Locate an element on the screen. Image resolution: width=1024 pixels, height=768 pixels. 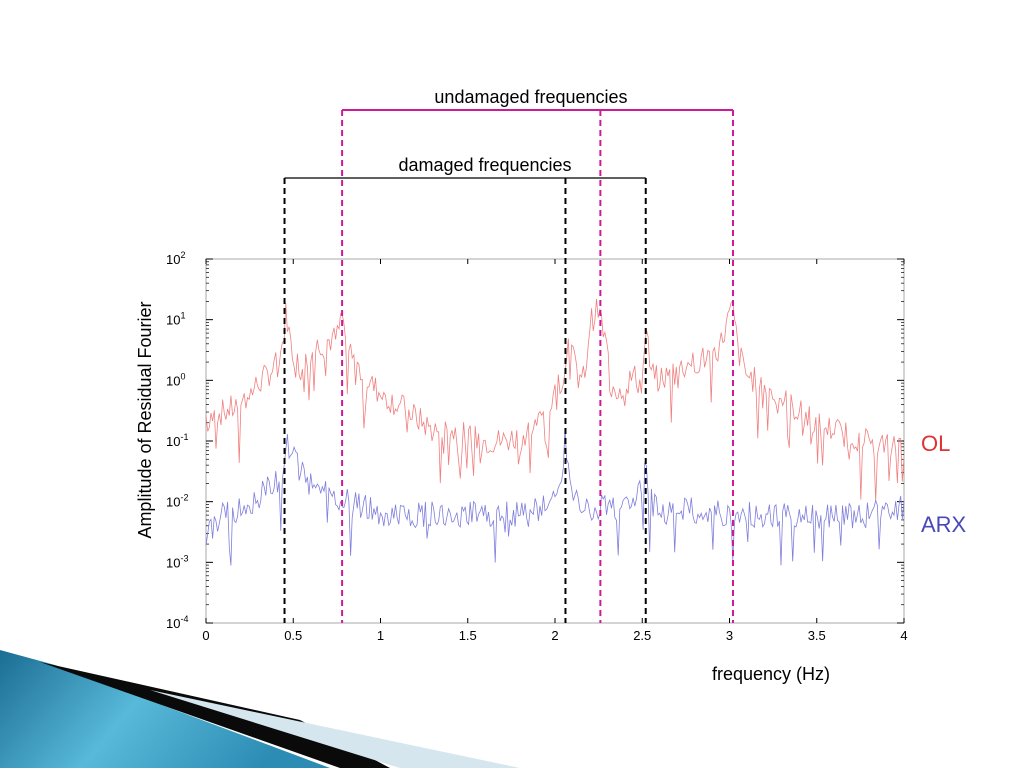
y-axis-title: Amplitude of Residual Fourier is located at coordinates (145, 419).